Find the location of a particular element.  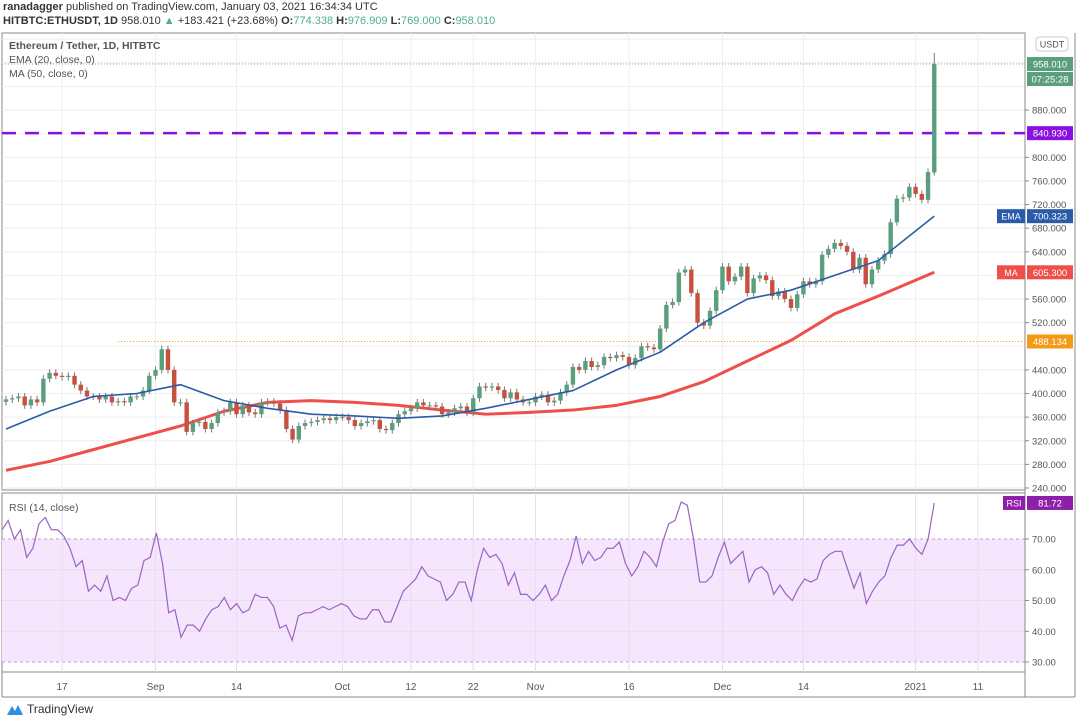

publisher-name: ranadagger is located at coordinates (33, 7).